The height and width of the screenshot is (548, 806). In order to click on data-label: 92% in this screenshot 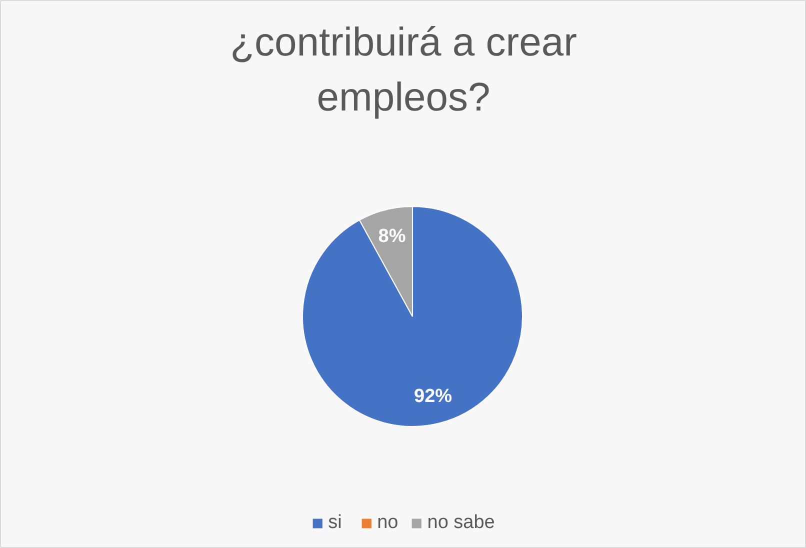, I will do `click(433, 396)`.